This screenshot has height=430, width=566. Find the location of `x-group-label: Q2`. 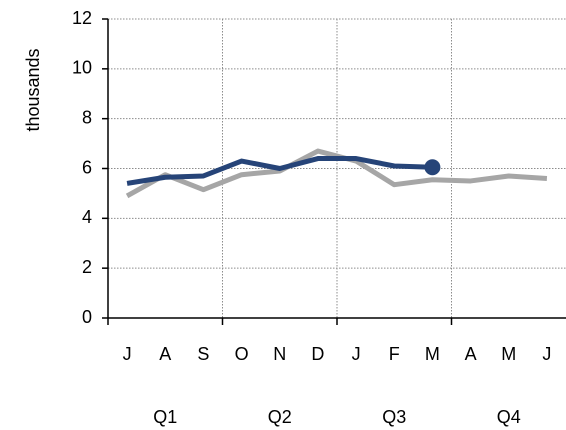

x-group-label: Q2 is located at coordinates (280, 417).